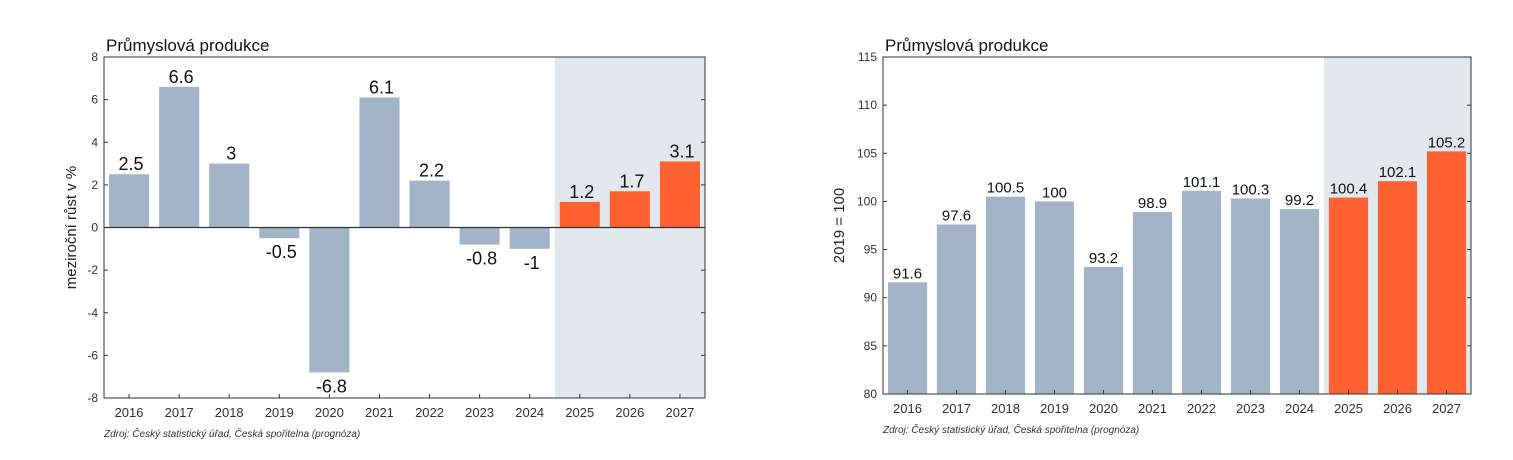 The width and height of the screenshot is (1513, 460). Describe the element at coordinates (867, 57) in the screenshot. I see `y-tick-label: 115` at that location.